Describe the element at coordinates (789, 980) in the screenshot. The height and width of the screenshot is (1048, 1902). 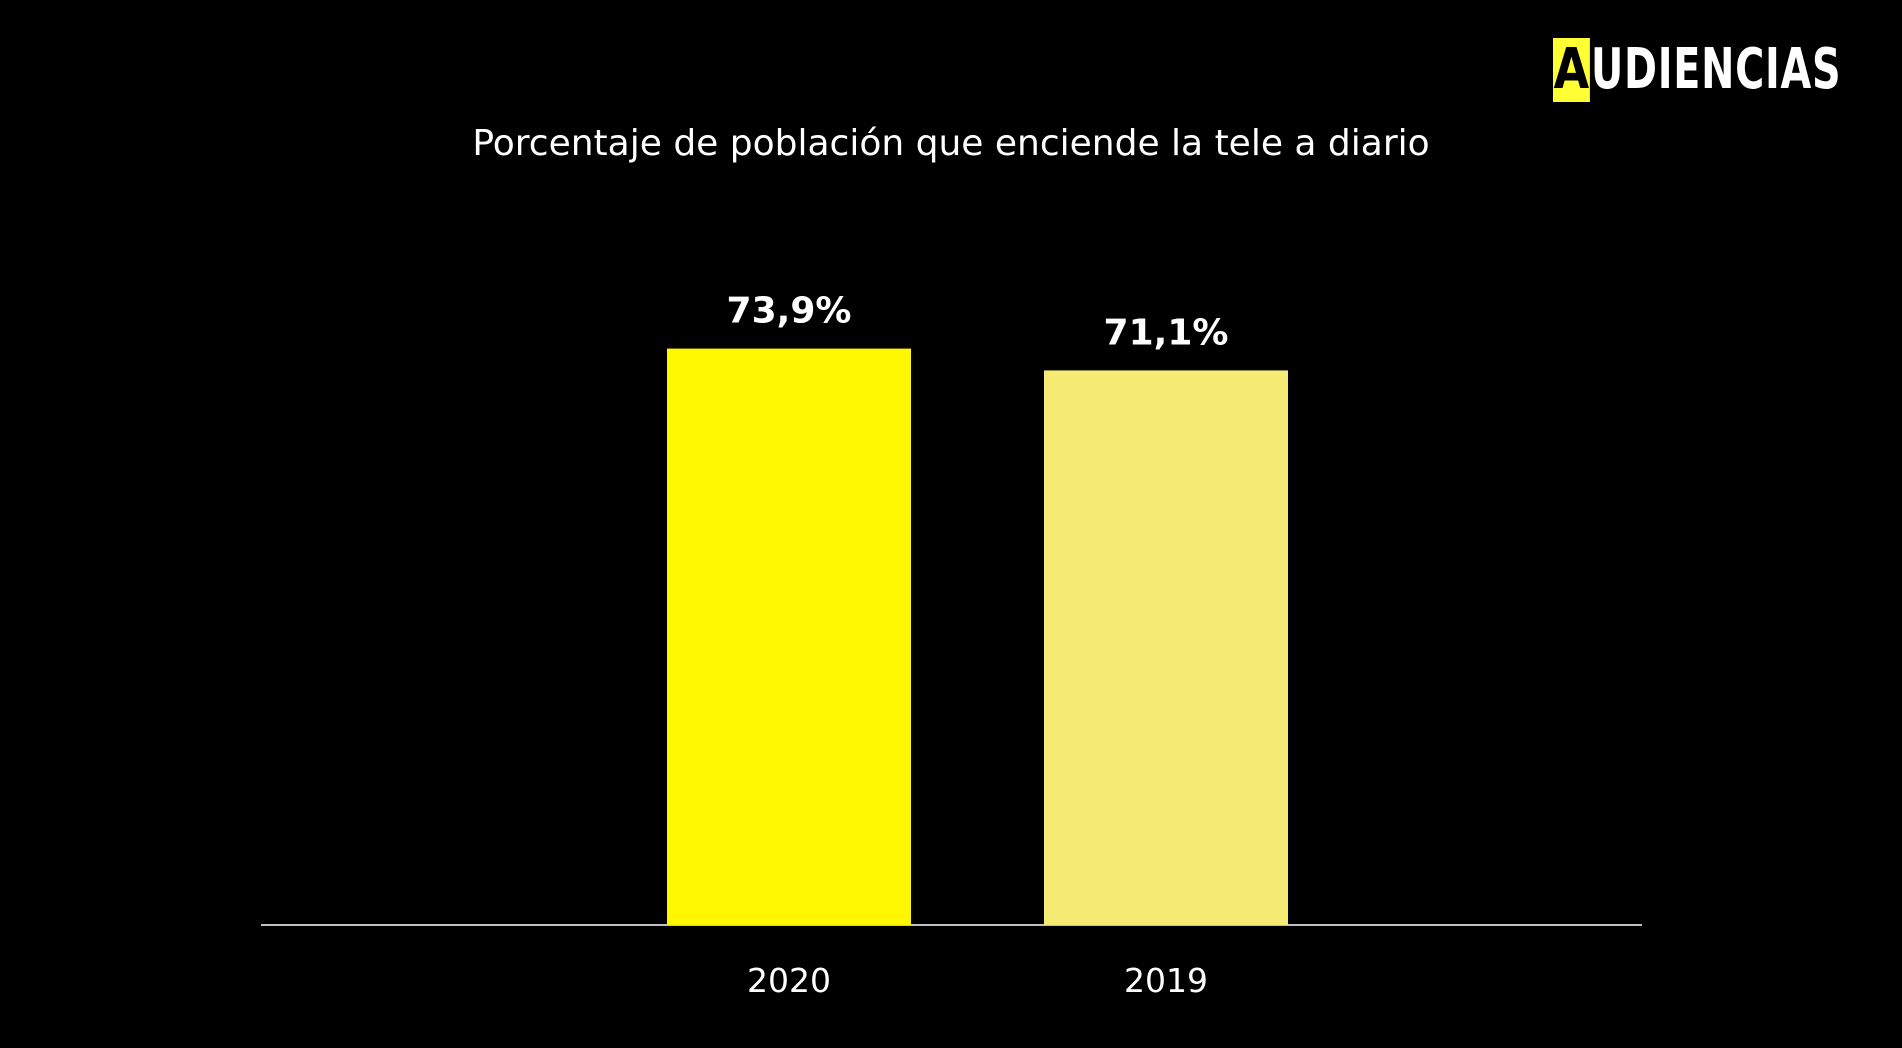
I see `x-tick-label-2020: 2020` at that location.